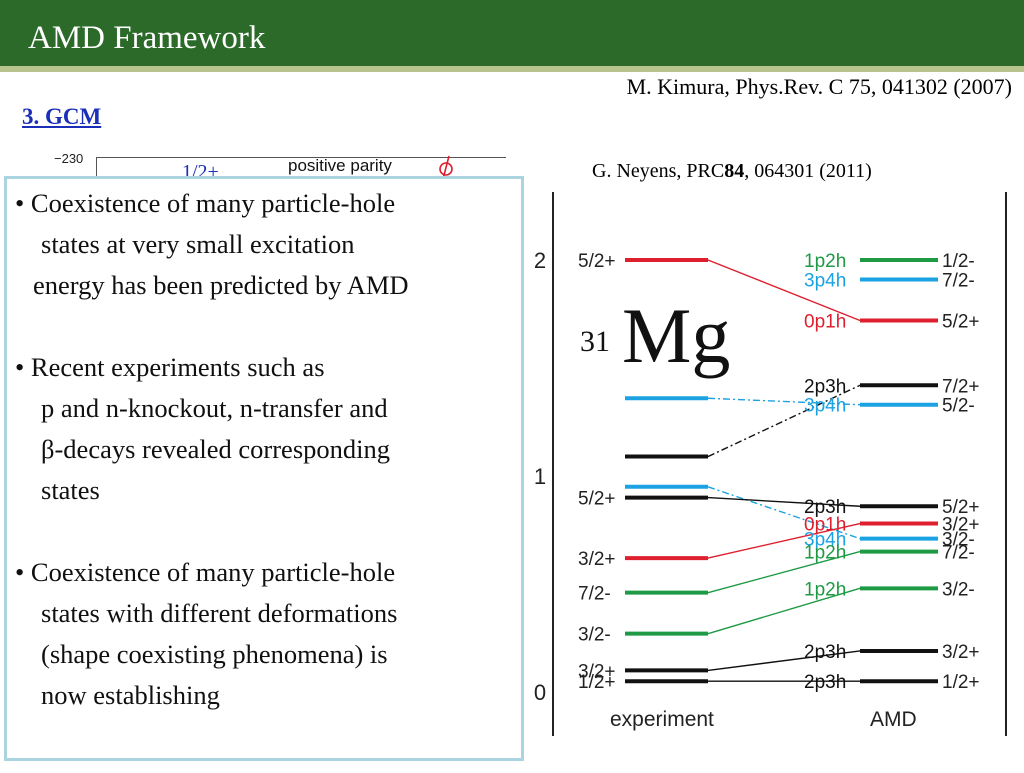 This screenshot has height=773, width=1024. What do you see at coordinates (825, 682) in the screenshot?
I see `amd-level-config-2p3h-12: 2p3h` at bounding box center [825, 682].